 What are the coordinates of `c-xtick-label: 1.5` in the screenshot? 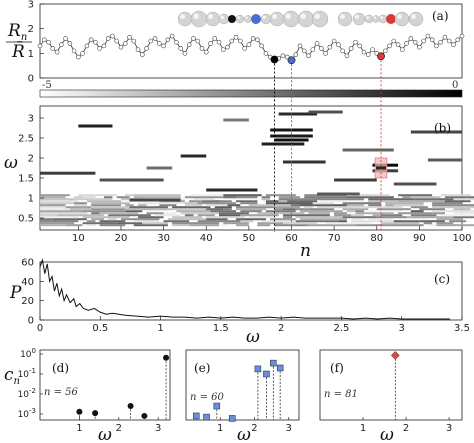 It's located at (221, 328).